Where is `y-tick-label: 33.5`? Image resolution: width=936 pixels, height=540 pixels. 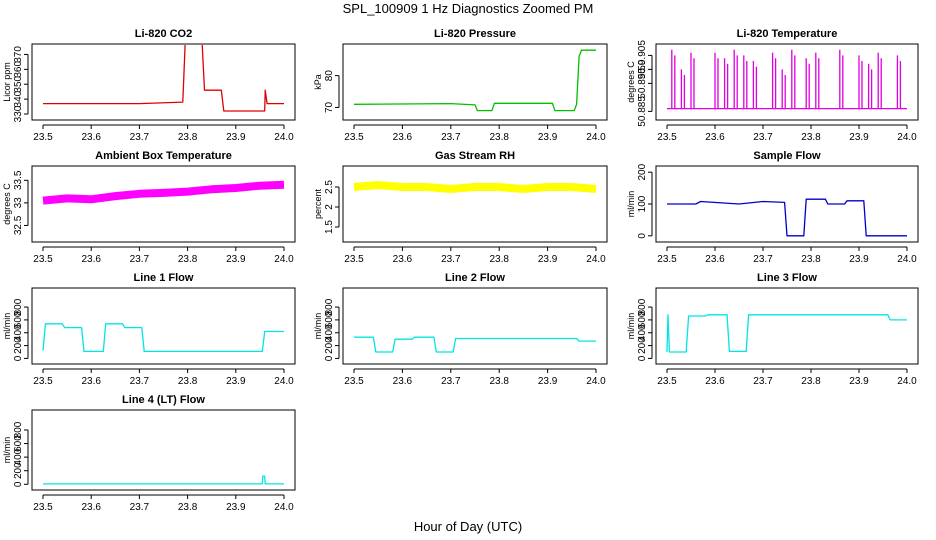 y-tick-label: 33.5 is located at coordinates (18, 180).